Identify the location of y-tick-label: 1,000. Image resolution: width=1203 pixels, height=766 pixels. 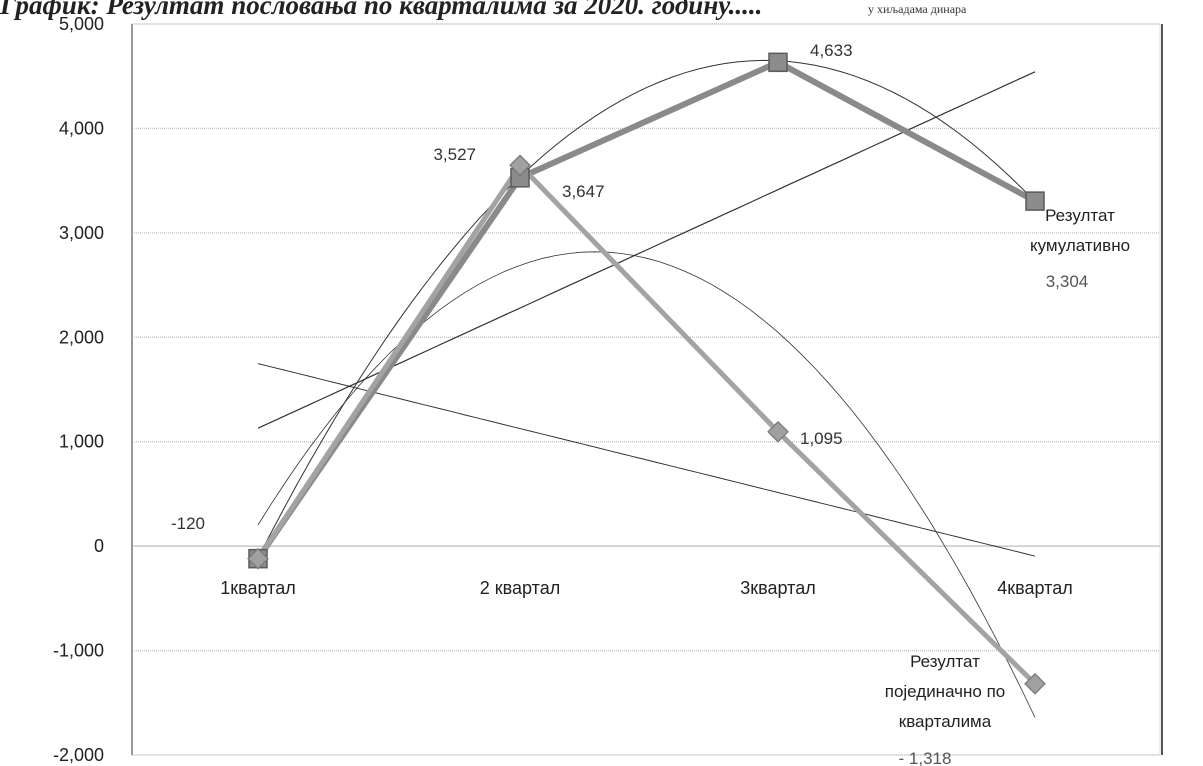
(81, 442).